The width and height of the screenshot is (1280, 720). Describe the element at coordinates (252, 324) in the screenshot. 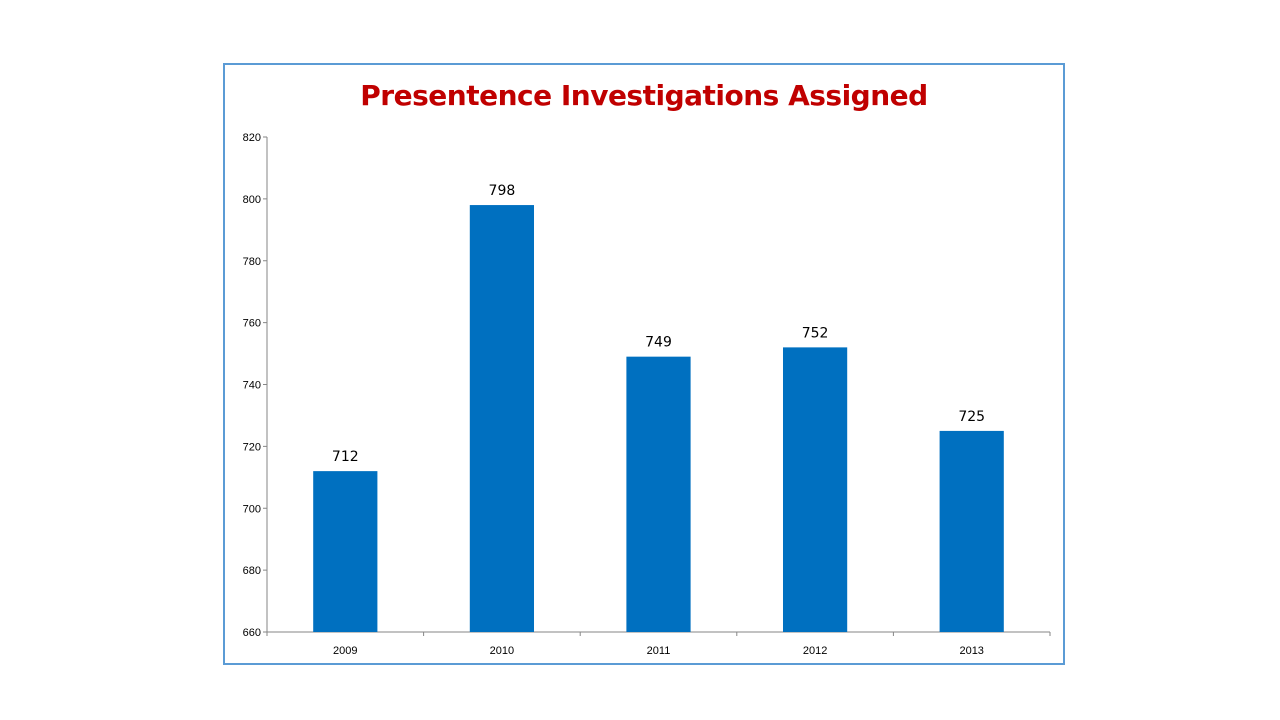

I see `y-tick-label: 760` at that location.